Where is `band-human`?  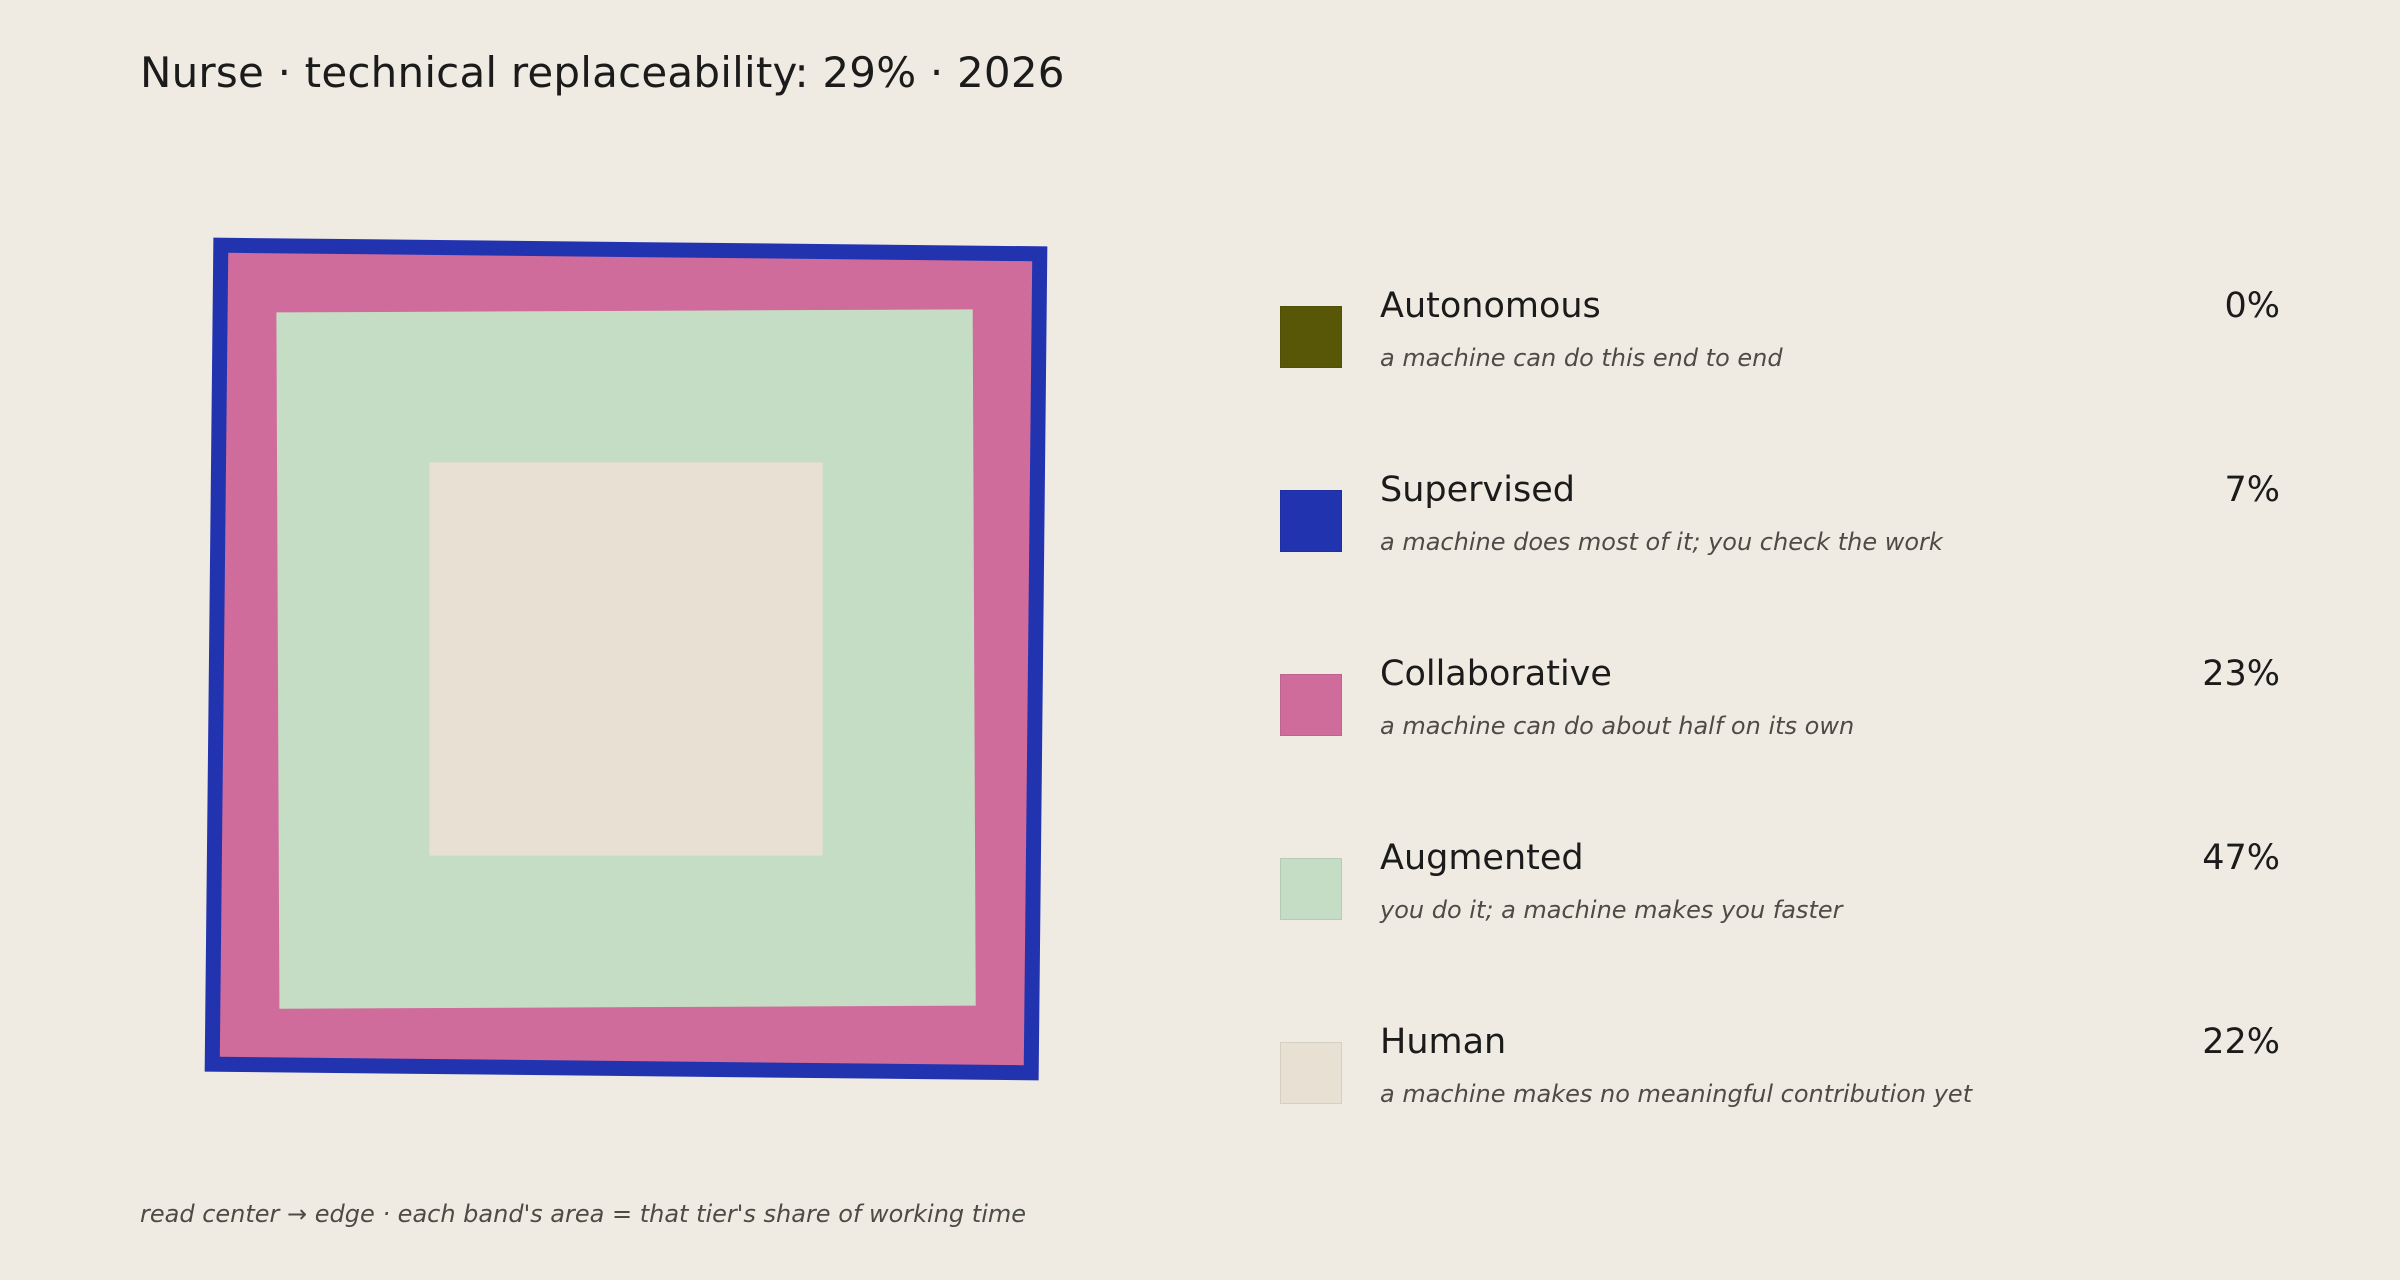 band-human is located at coordinates (626, 659).